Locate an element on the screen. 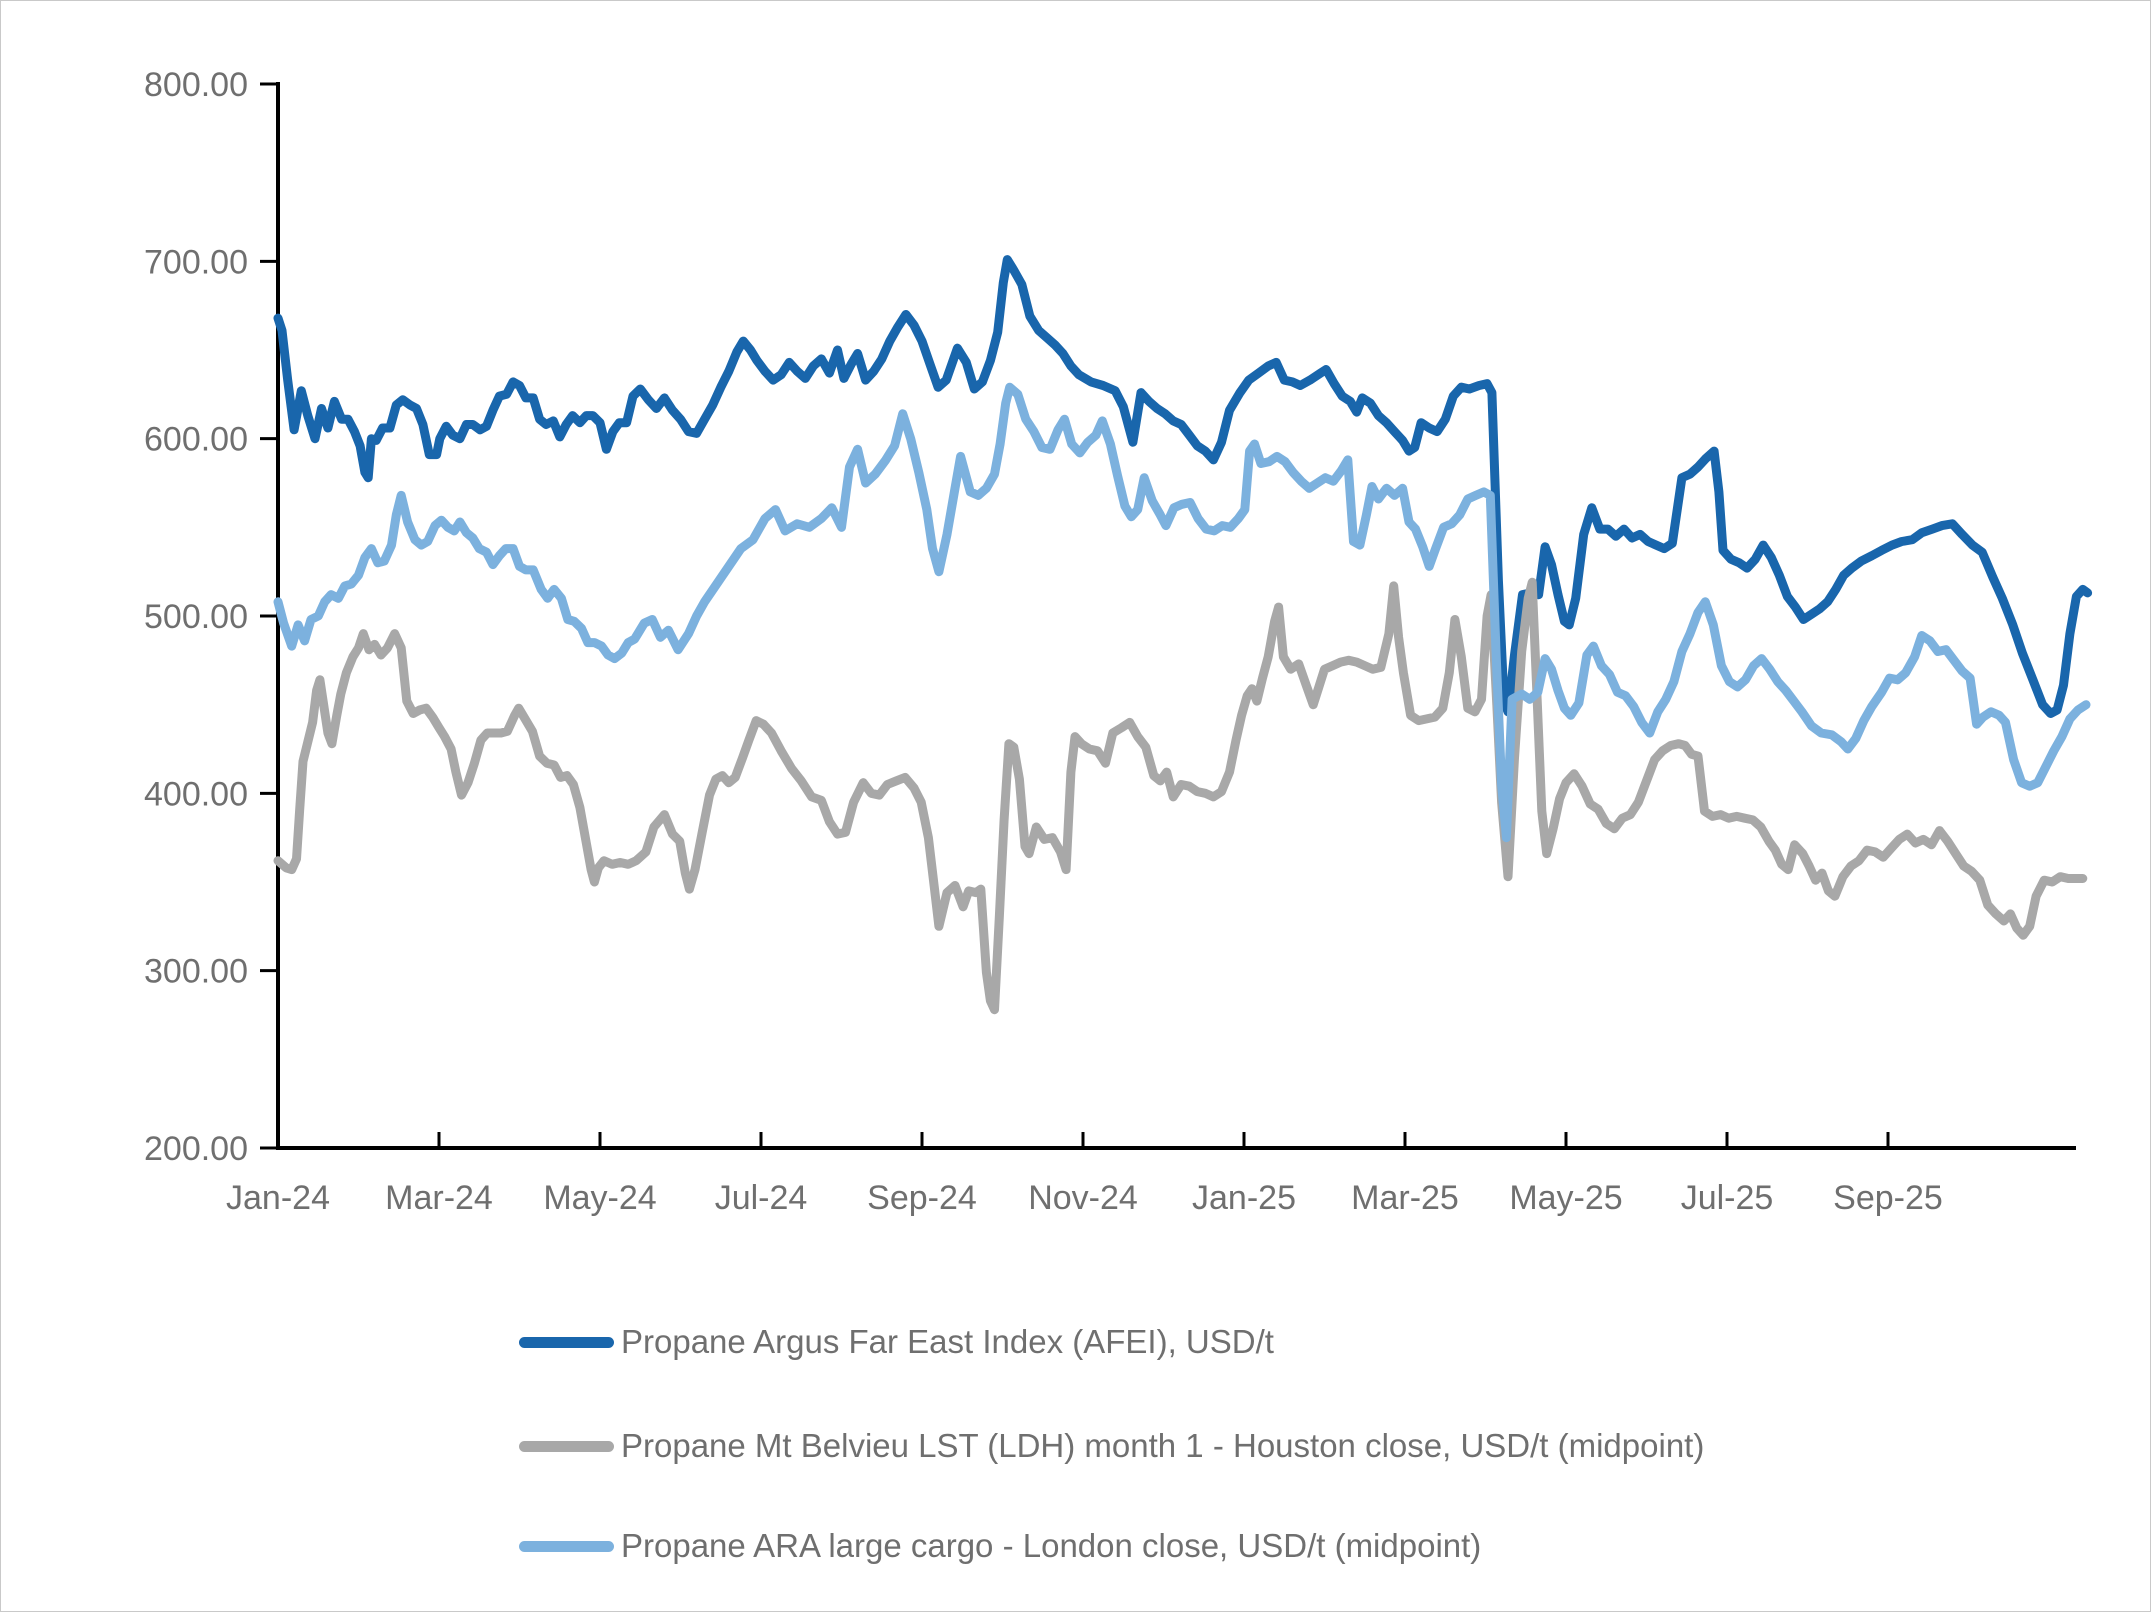  y-tick-label: 200.00 is located at coordinates (196, 1149).